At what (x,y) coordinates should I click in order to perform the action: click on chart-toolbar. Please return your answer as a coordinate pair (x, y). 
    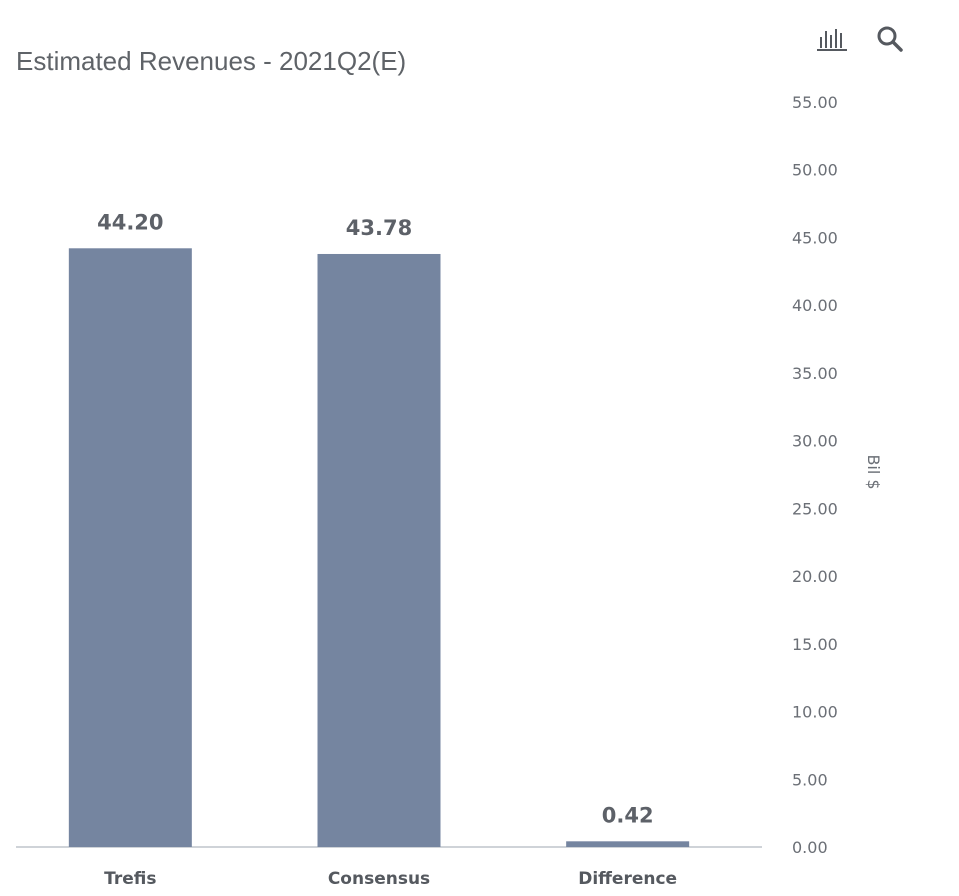
    Looking at the image, I should click on (862, 39).